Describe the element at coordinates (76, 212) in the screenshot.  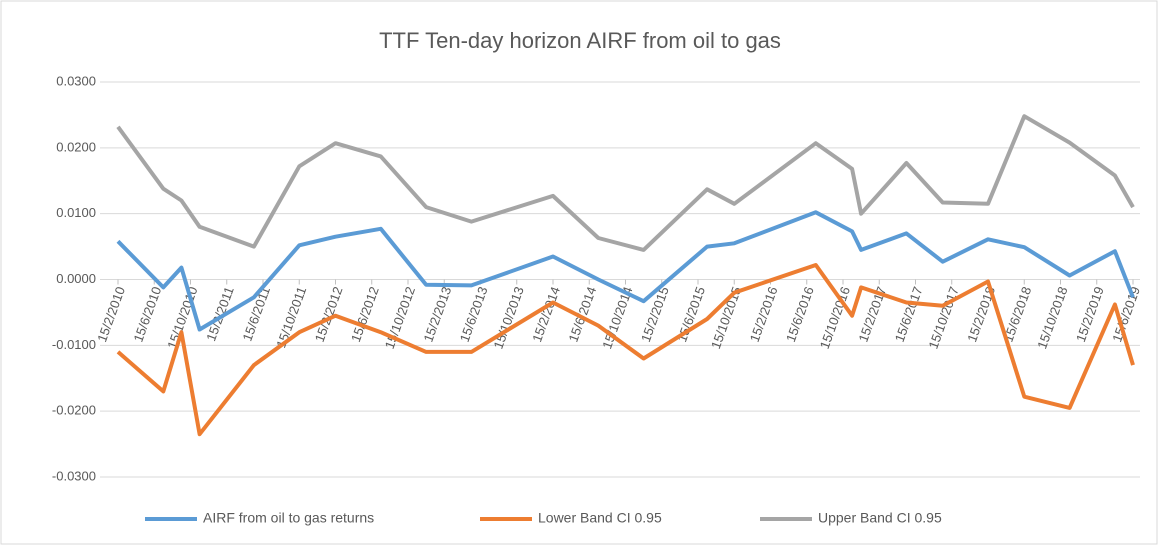
I see `y-tick-label: 0.0100` at that location.